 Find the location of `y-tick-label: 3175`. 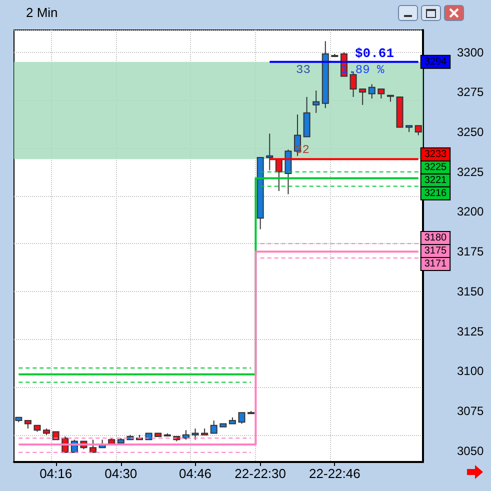

y-tick-label: 3175 is located at coordinates (470, 251).